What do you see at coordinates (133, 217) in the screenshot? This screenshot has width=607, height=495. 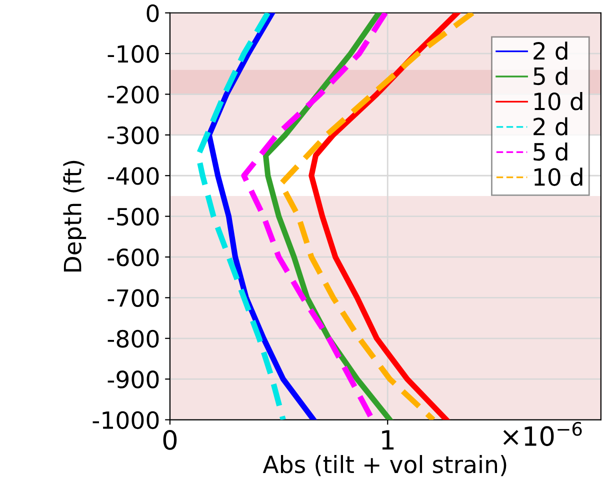 I see `y-tick-label: -500` at bounding box center [133, 217].